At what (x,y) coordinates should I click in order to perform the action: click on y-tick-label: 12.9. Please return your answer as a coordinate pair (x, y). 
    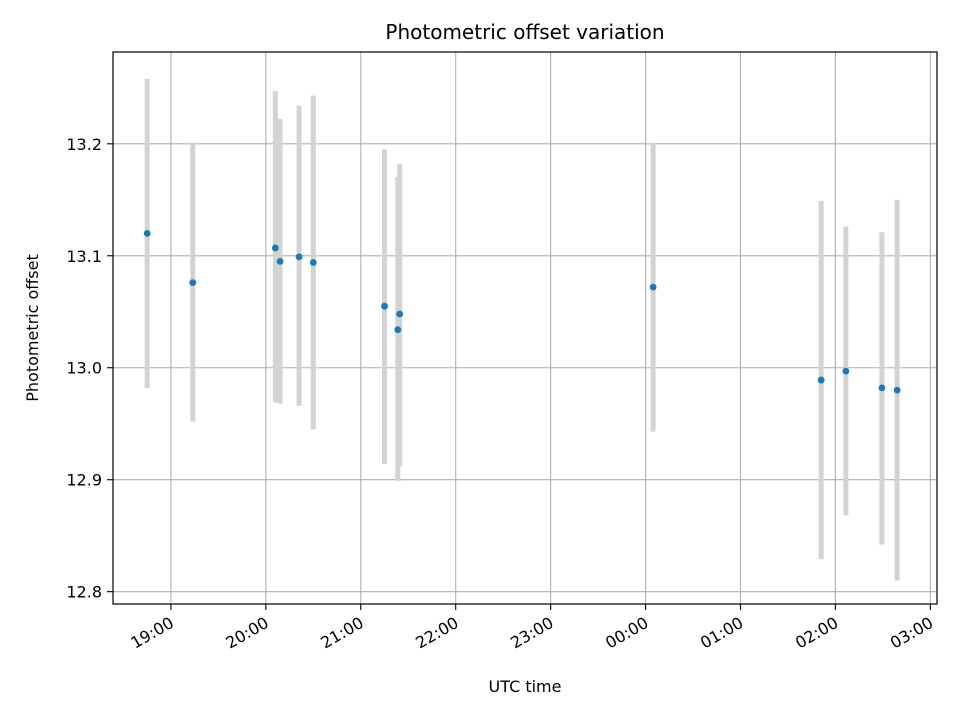
    Looking at the image, I should click on (84, 480).